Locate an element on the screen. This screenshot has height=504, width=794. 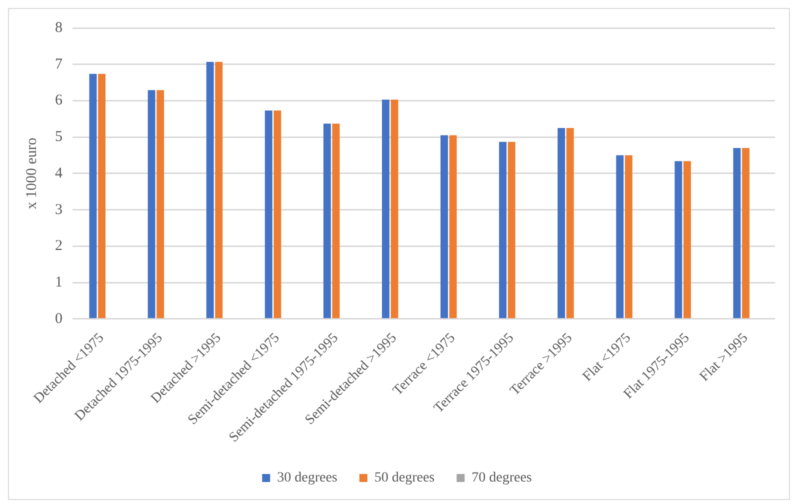
legend-label: 50 degrees is located at coordinates (404, 478).